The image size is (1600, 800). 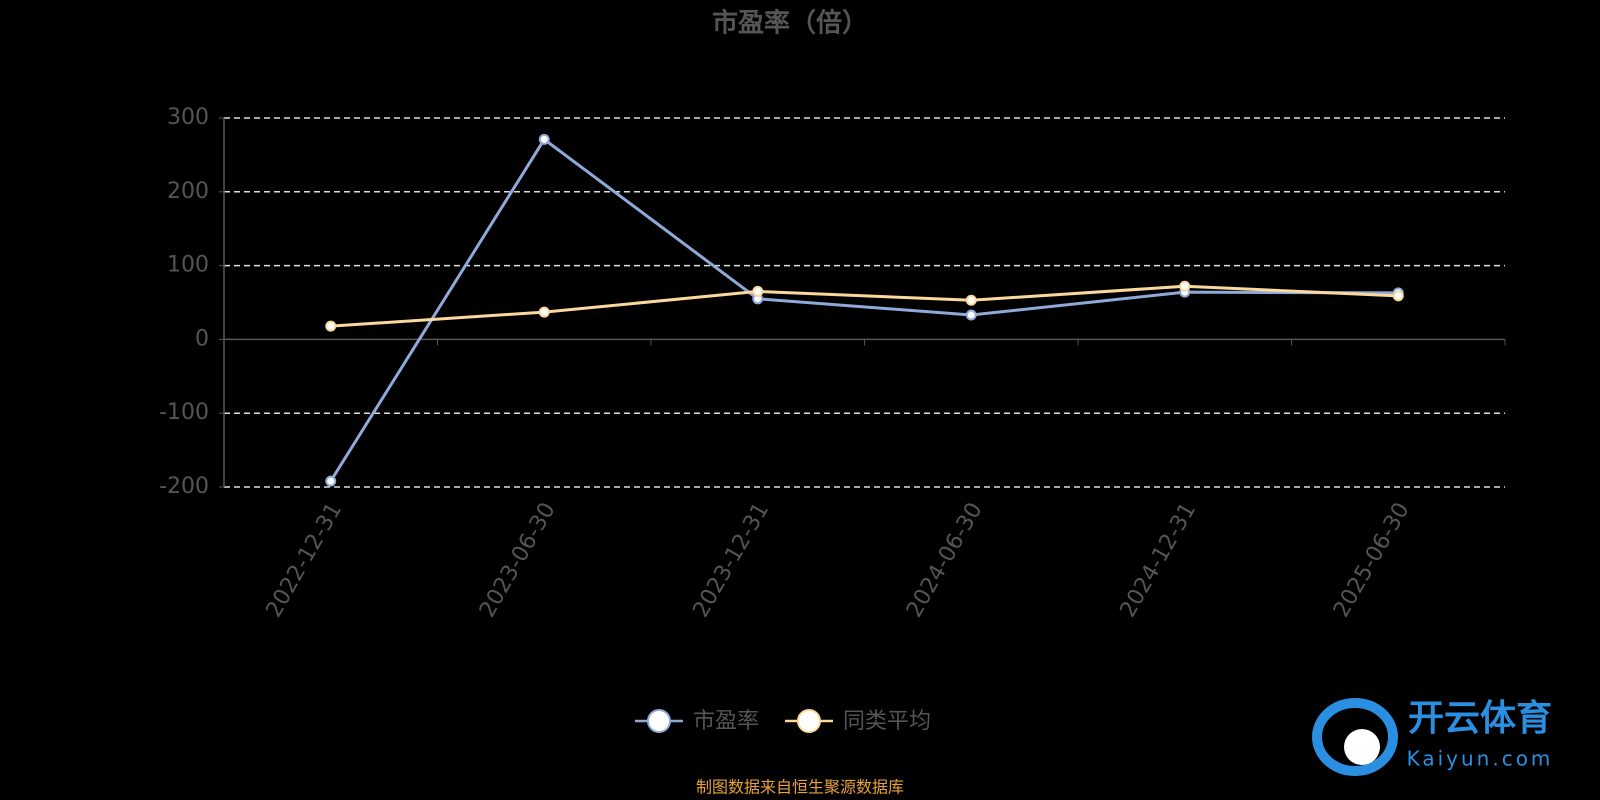 I want to click on watermark: 开云体育 Kaiyun.com, so click(x=1433, y=737).